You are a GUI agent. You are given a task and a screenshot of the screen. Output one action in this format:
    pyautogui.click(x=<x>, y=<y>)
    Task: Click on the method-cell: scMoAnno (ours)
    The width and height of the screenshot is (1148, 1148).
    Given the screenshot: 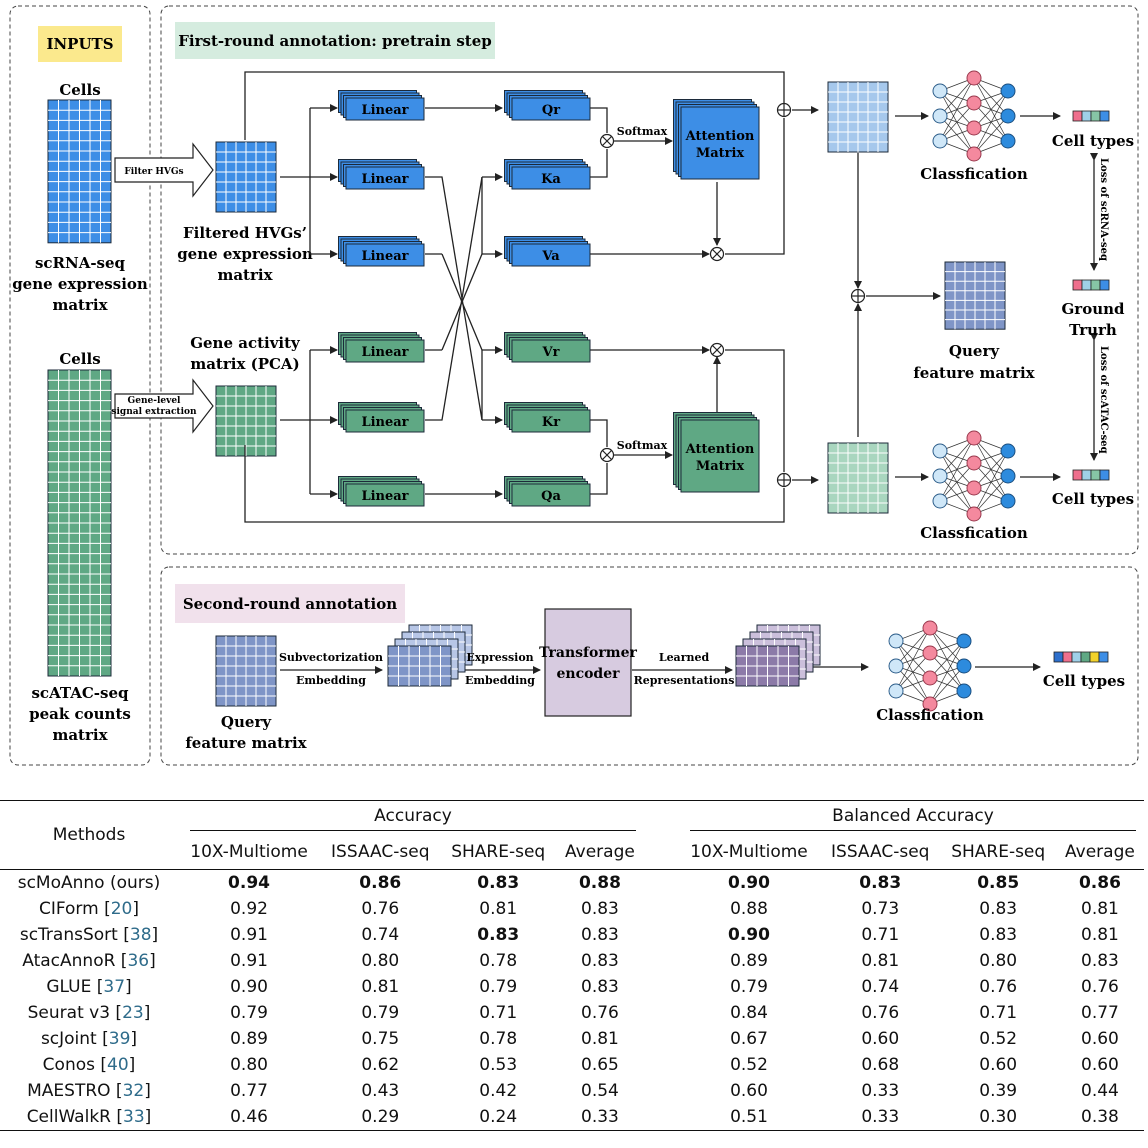 What is the action you would take?
    pyautogui.click(x=89, y=883)
    